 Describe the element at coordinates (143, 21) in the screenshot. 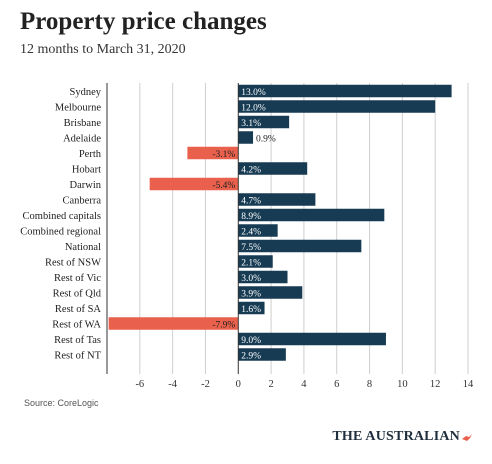

I see `chart-title: Property price changes` at that location.